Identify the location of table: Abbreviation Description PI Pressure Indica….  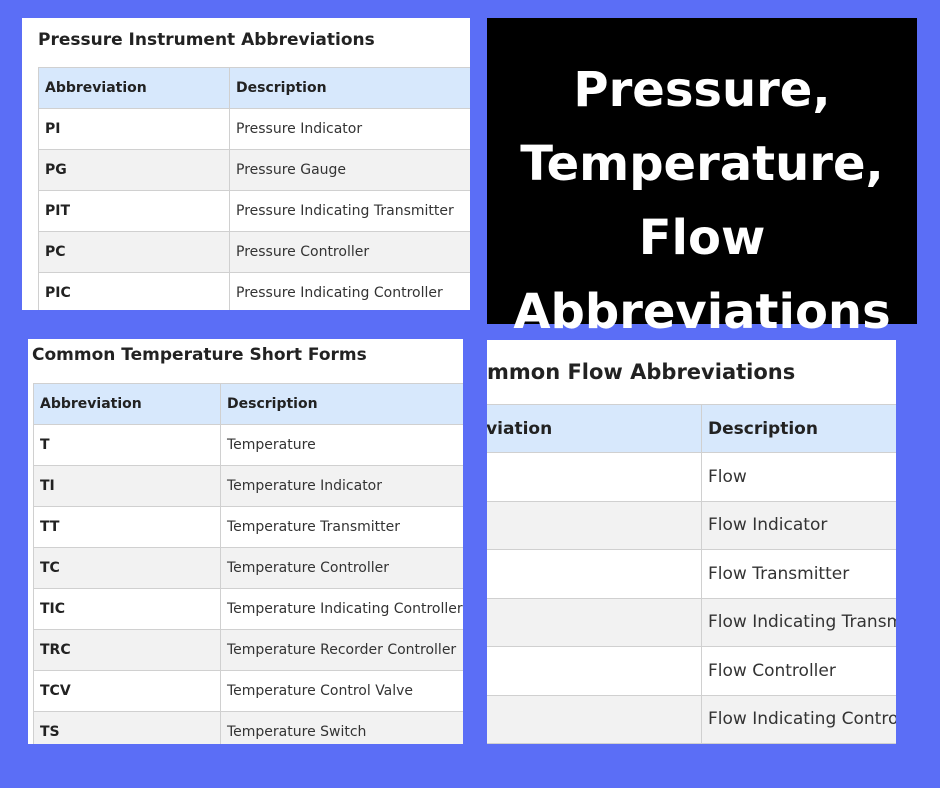
(254, 188).